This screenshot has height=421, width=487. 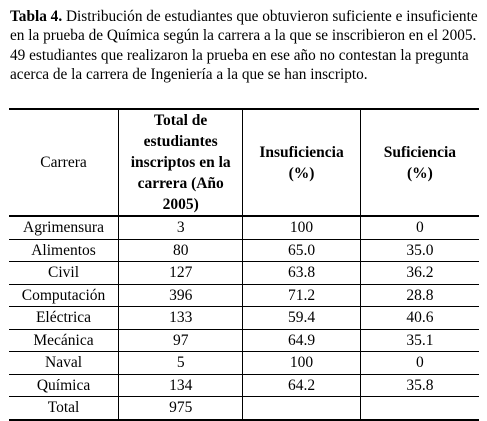 I want to click on cell-insuficiencia: 64.2, so click(x=301, y=385).